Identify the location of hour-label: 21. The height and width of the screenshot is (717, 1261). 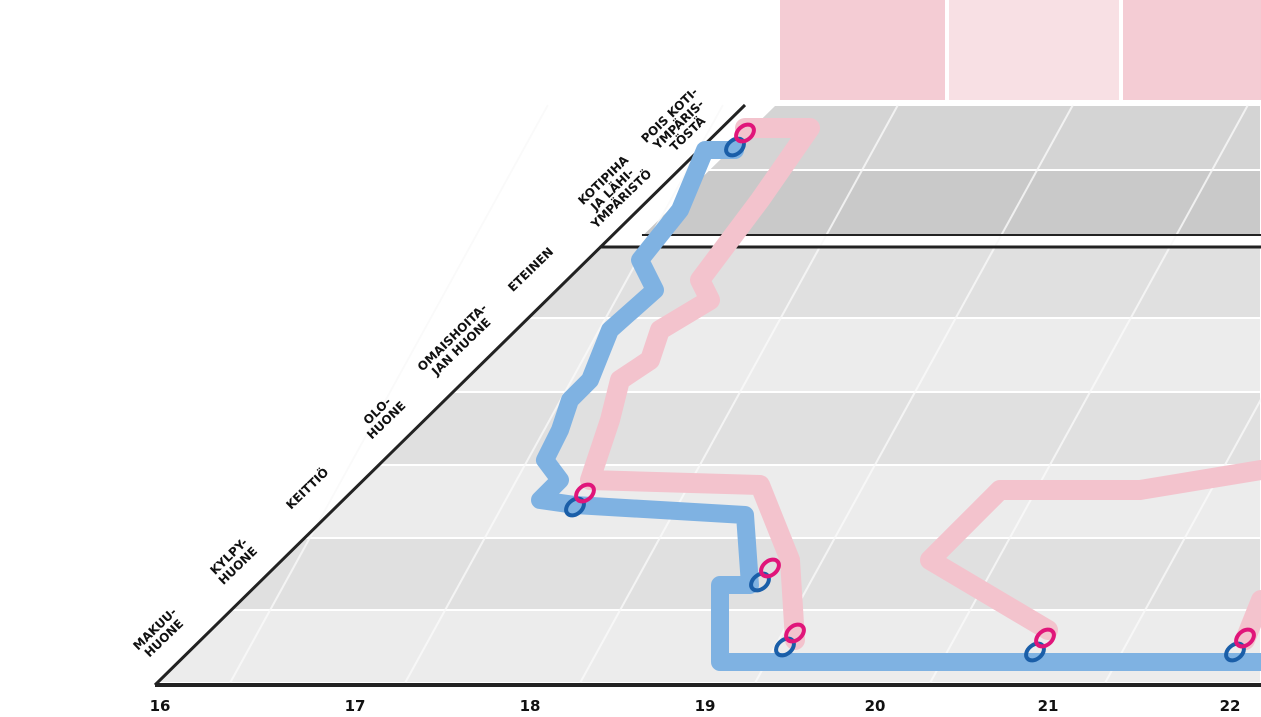
(1048, 706).